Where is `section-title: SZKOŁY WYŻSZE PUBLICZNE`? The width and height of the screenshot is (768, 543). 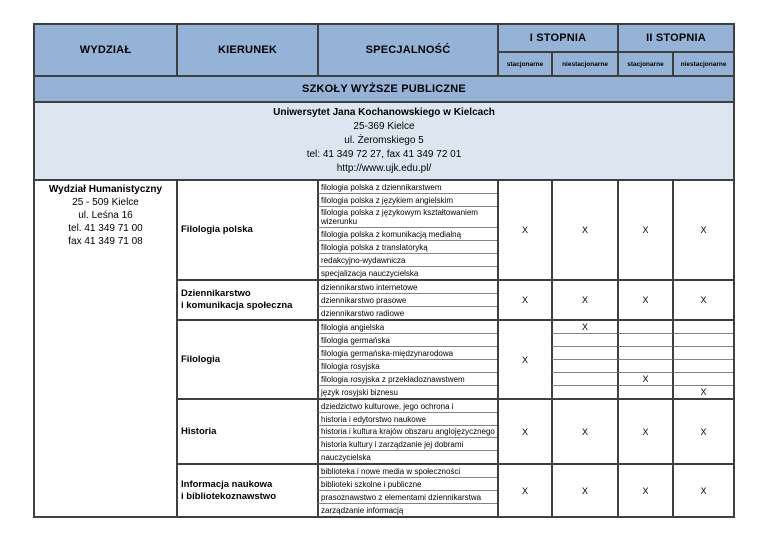 section-title: SZKOŁY WYŻSZE PUBLICZNE is located at coordinates (383, 88).